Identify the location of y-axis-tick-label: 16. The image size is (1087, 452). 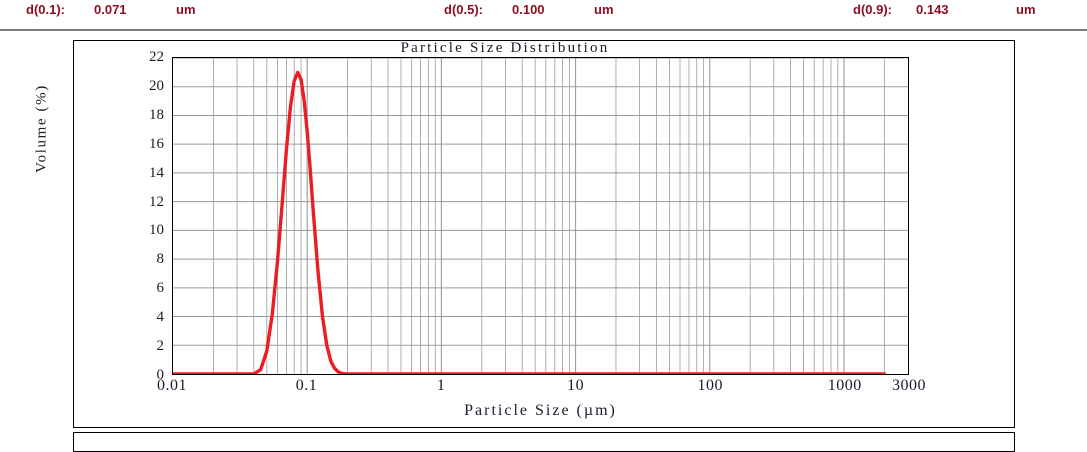
(156, 143).